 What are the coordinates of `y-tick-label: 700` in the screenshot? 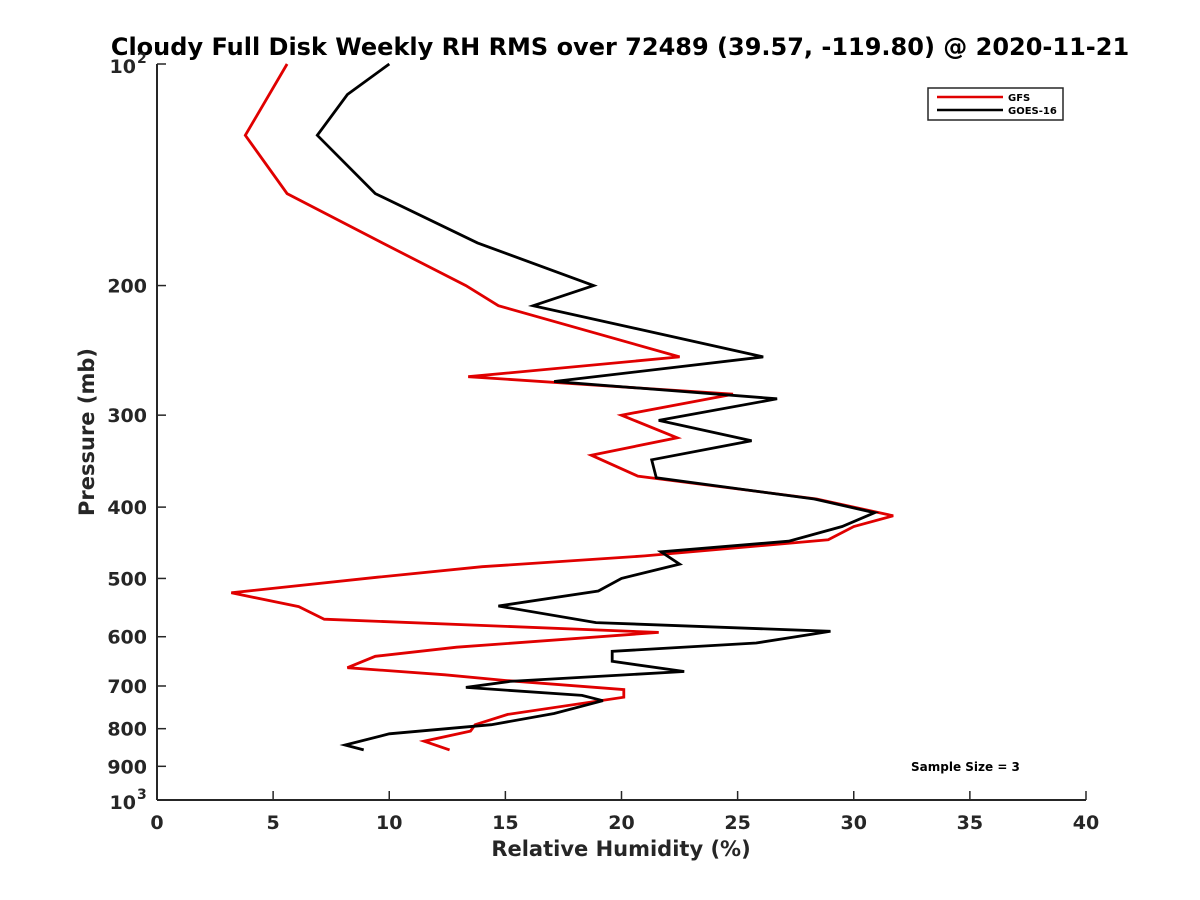 It's located at (127, 687).